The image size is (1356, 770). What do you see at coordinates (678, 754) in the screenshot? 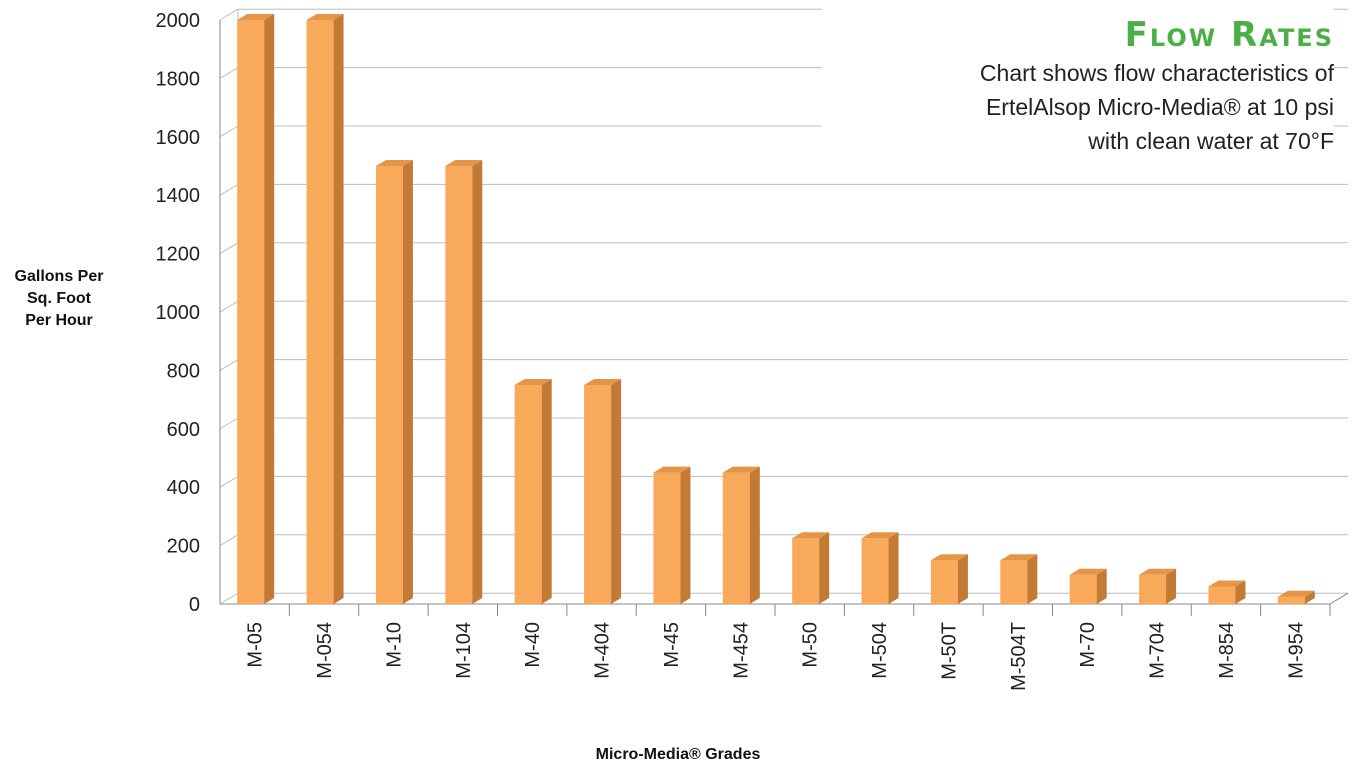
I see `x-axis-label: Micro-Media® Grades` at bounding box center [678, 754].